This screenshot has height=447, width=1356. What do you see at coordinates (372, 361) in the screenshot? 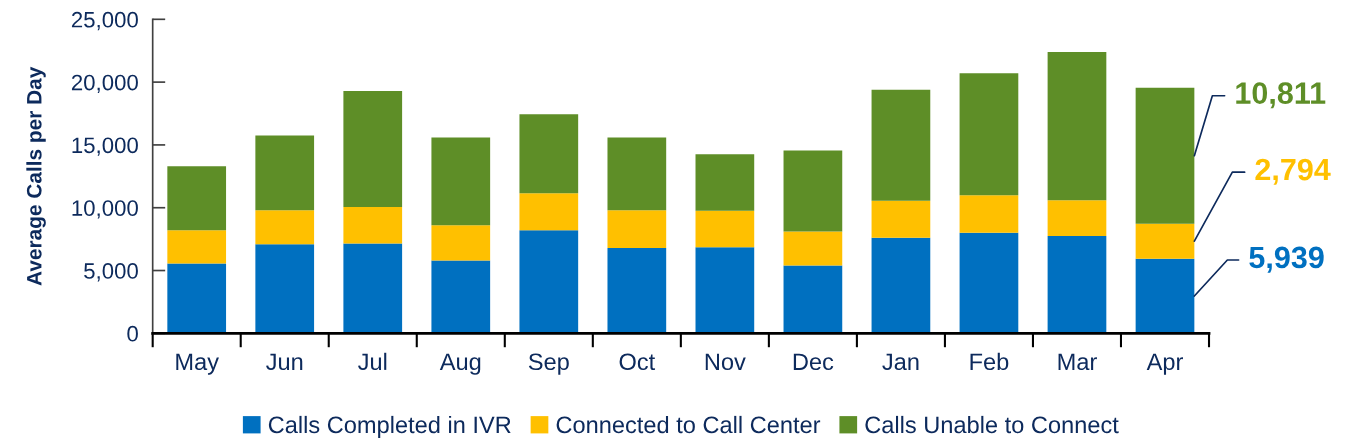
I see `x-tick-label: Jul` at bounding box center [372, 361].